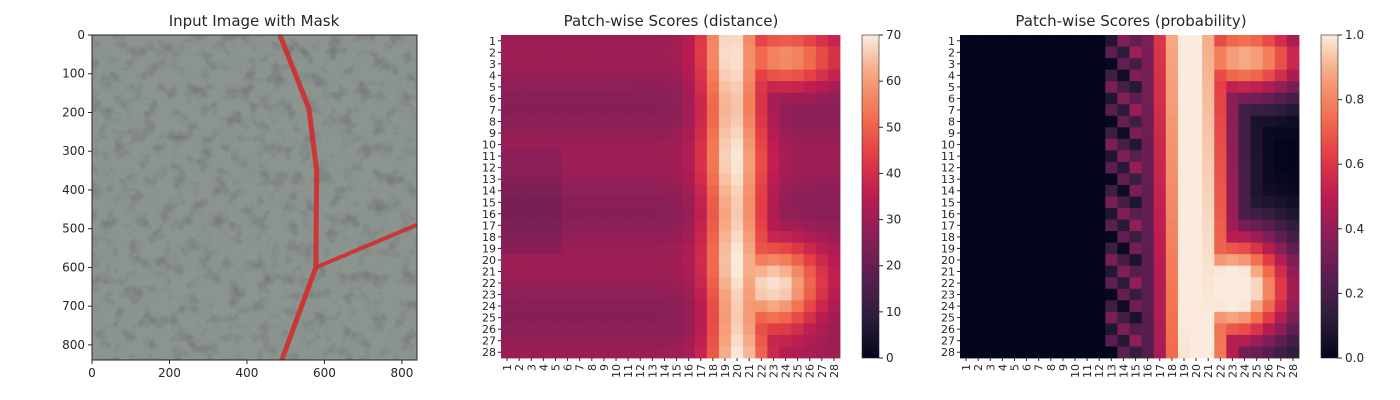 This screenshot has width=1400, height=400. What do you see at coordinates (628, 371) in the screenshot?
I see `distance-col-label: 11` at bounding box center [628, 371].